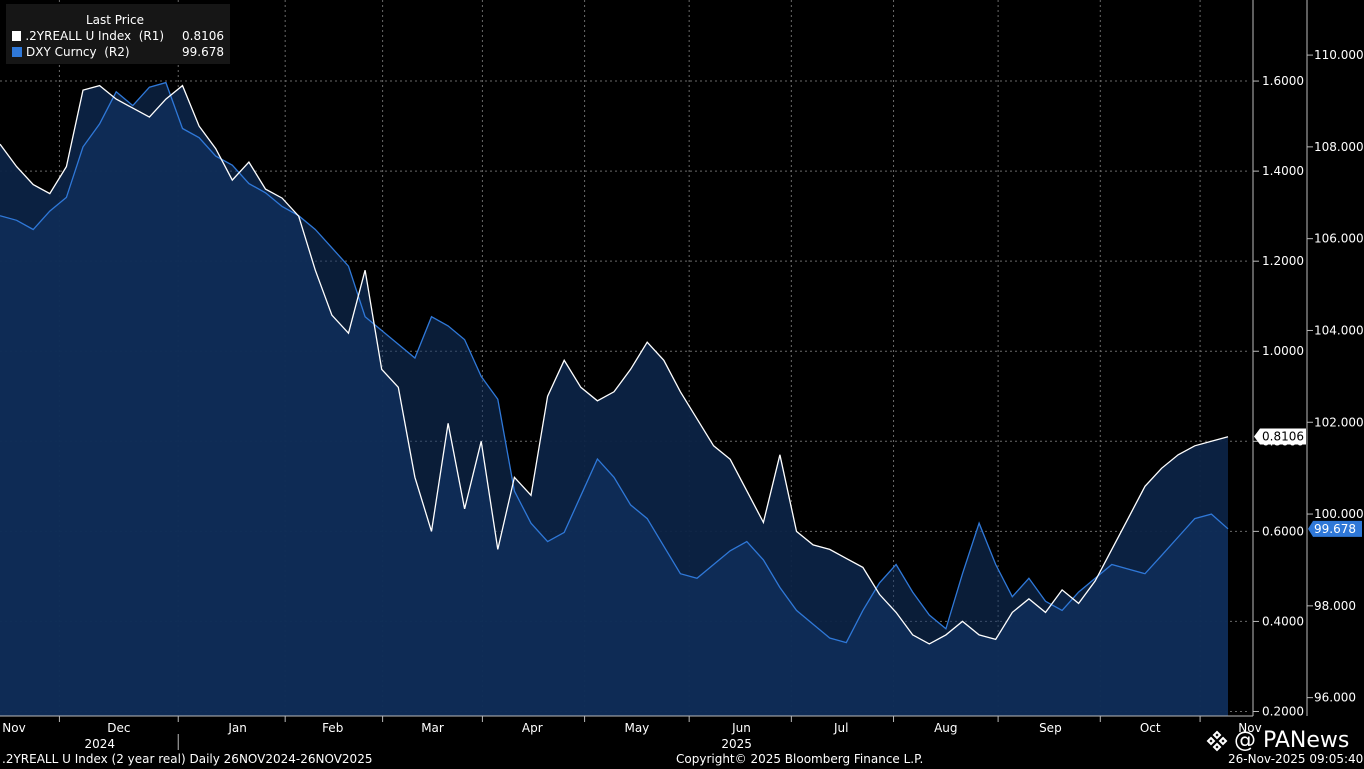  I want to click on legend-title: Last Price, so click(115, 20).